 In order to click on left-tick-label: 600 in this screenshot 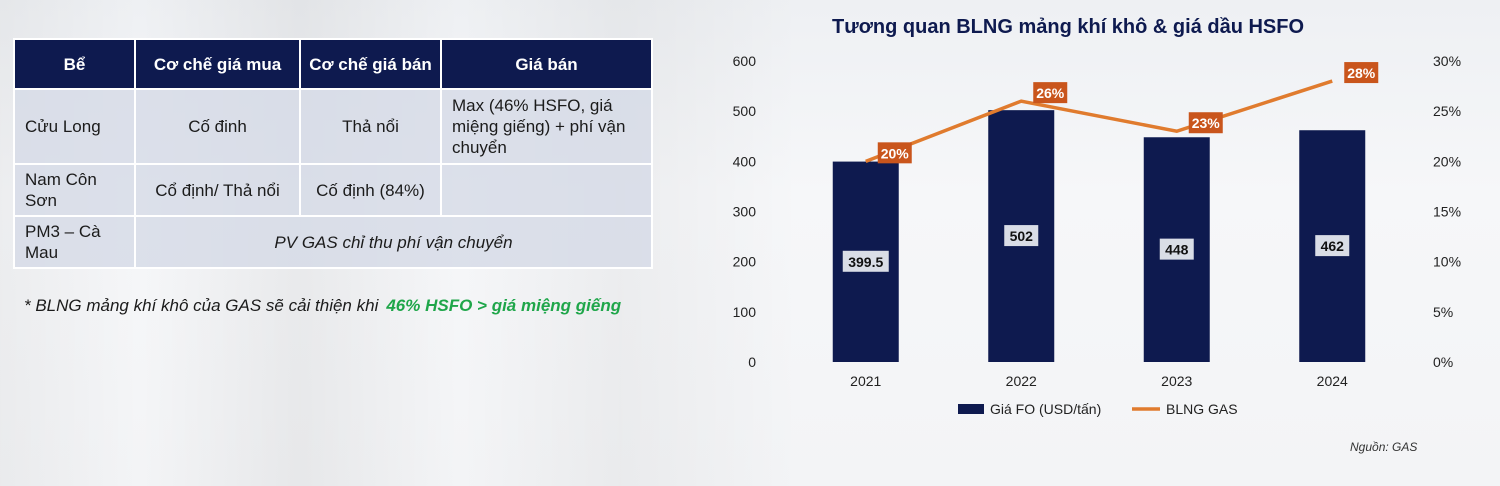, I will do `click(745, 61)`.